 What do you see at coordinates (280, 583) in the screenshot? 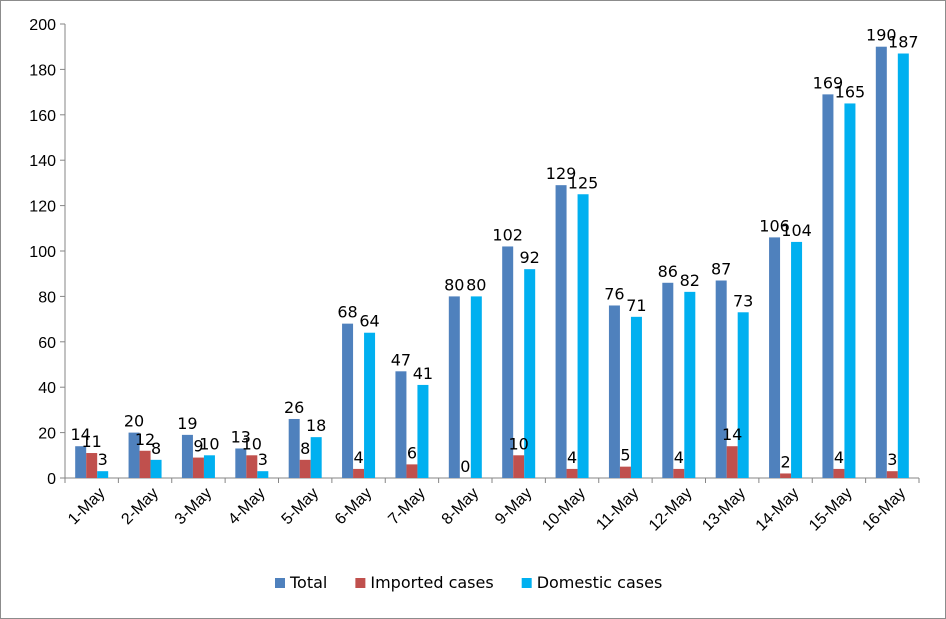
I see `legend-swatch-total` at bounding box center [280, 583].